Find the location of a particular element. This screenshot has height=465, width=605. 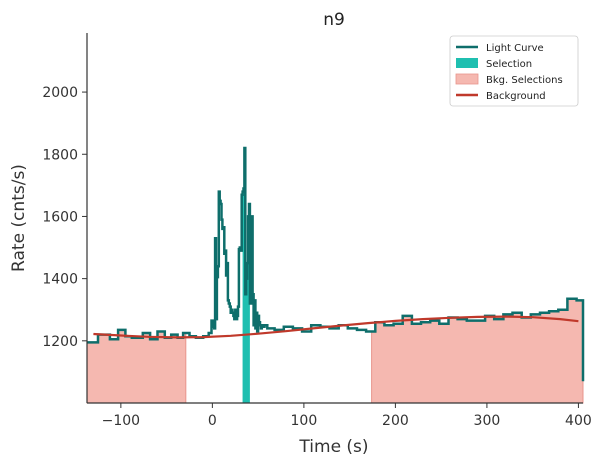

y-tick-label: 1200 is located at coordinates (60, 342).